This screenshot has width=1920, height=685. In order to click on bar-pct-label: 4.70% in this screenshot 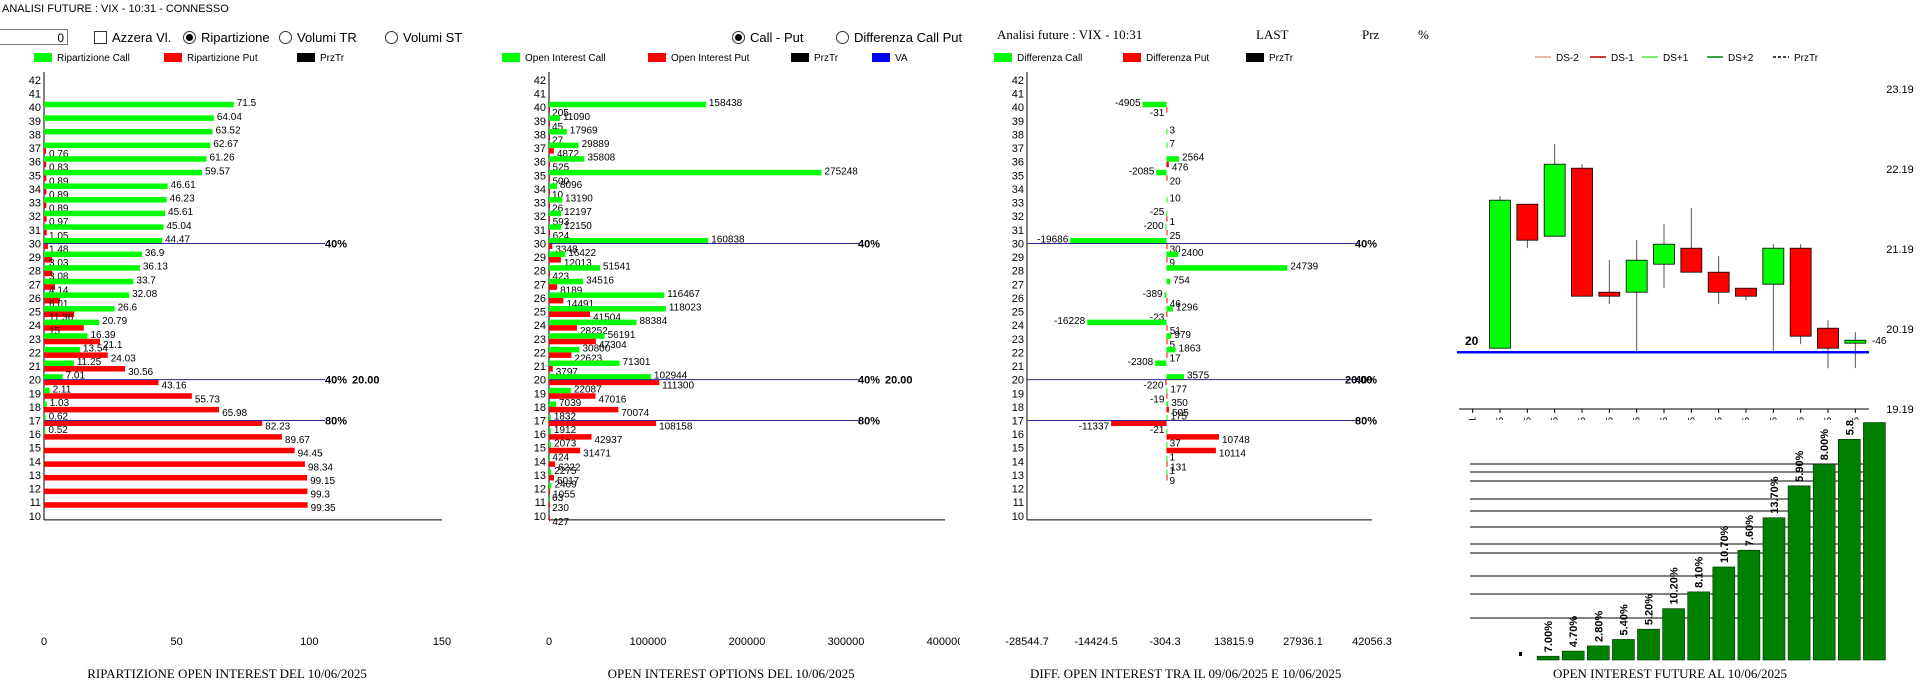, I will do `click(1574, 631)`.